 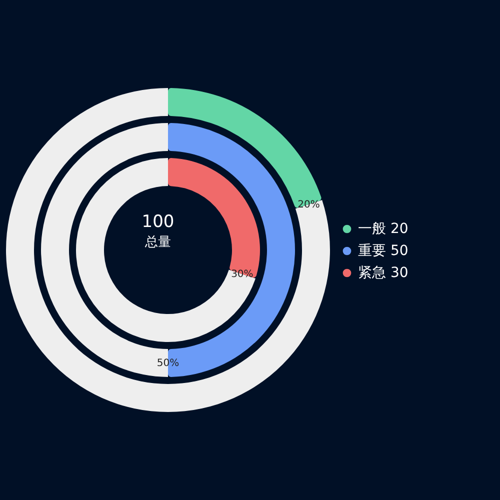 I want to click on legend-label: 紧急 30, so click(x=383, y=273).